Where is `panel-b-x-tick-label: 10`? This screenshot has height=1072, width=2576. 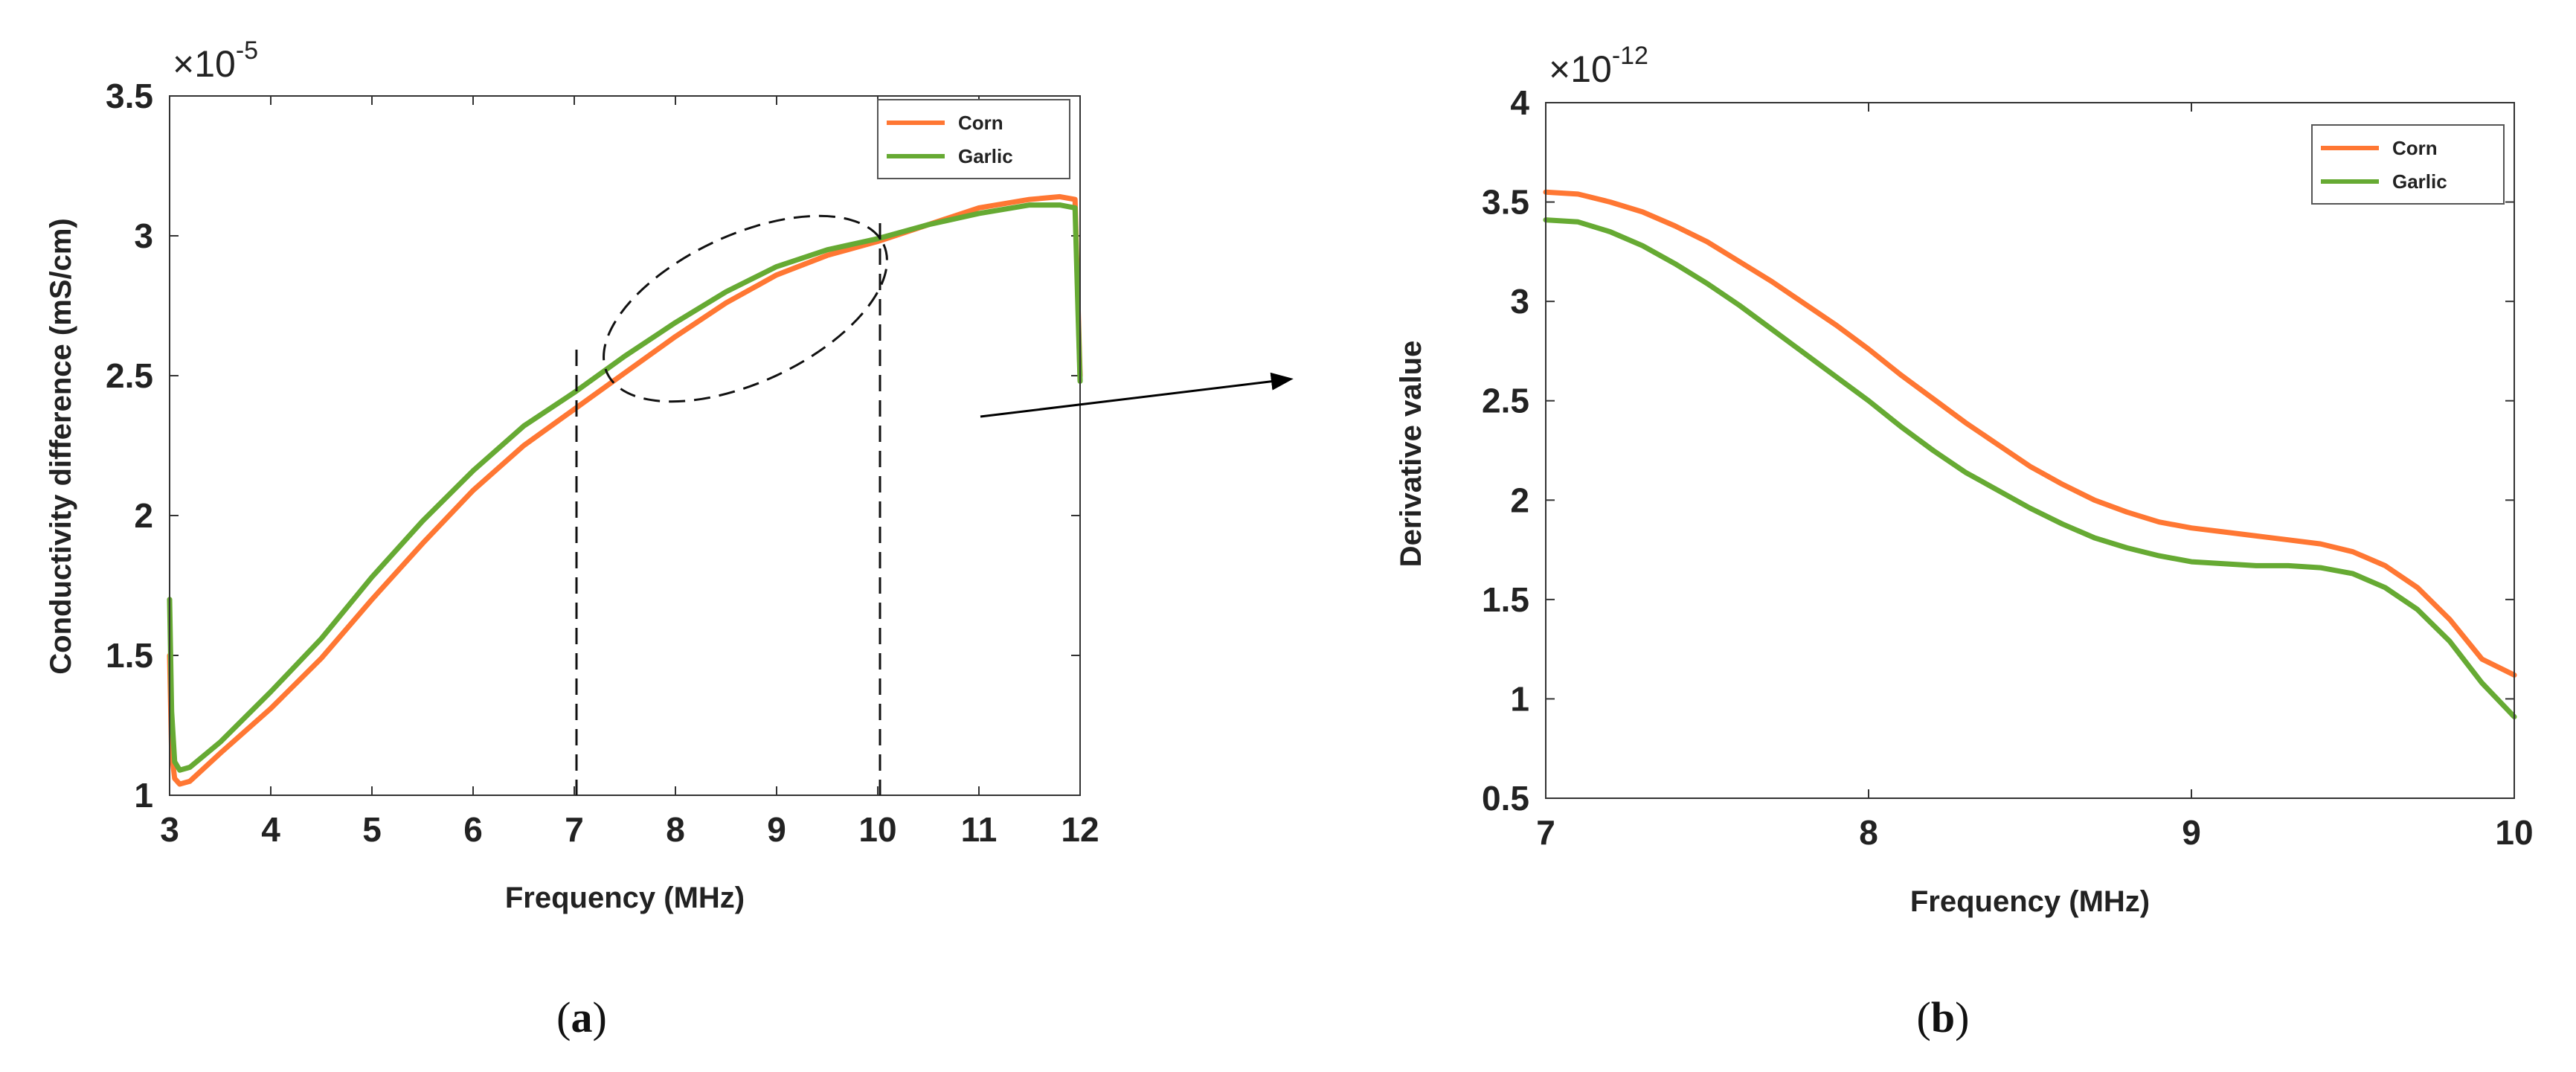
panel-b-x-tick-label: 10 is located at coordinates (2514, 832).